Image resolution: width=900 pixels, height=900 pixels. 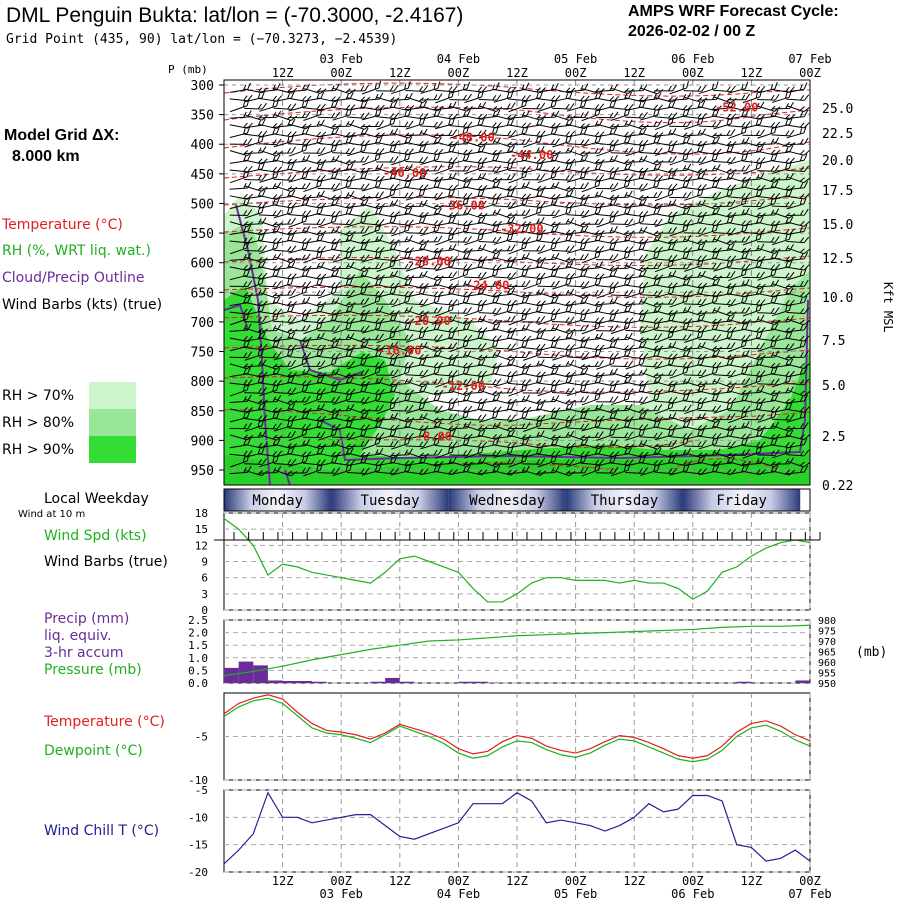 I want to click on rh-legend-90-swatch, so click(x=112, y=449).